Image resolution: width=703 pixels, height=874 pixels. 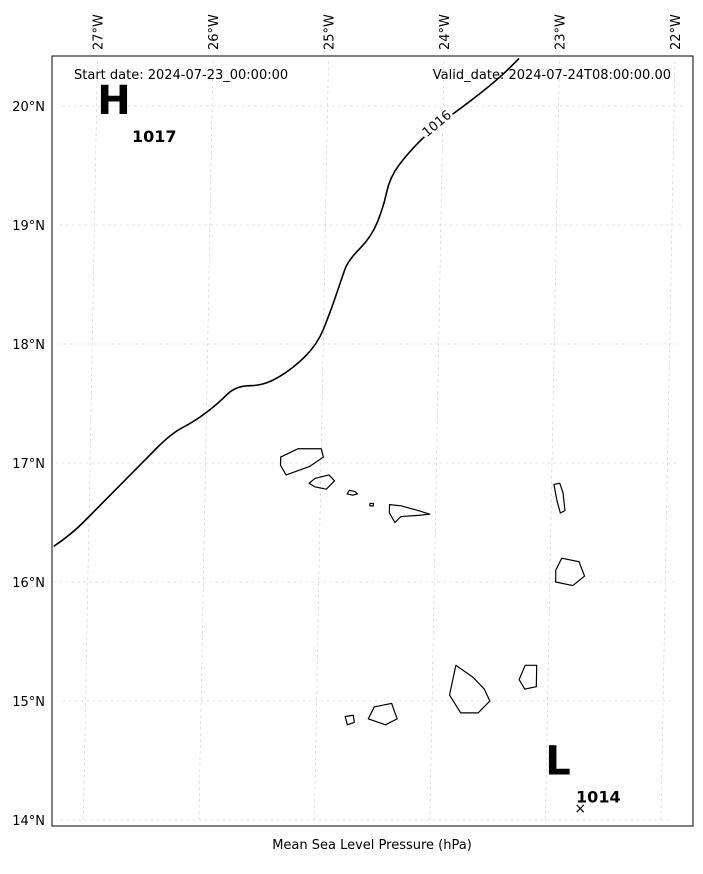 I want to click on low-pressure-letter: L, so click(x=558, y=762).